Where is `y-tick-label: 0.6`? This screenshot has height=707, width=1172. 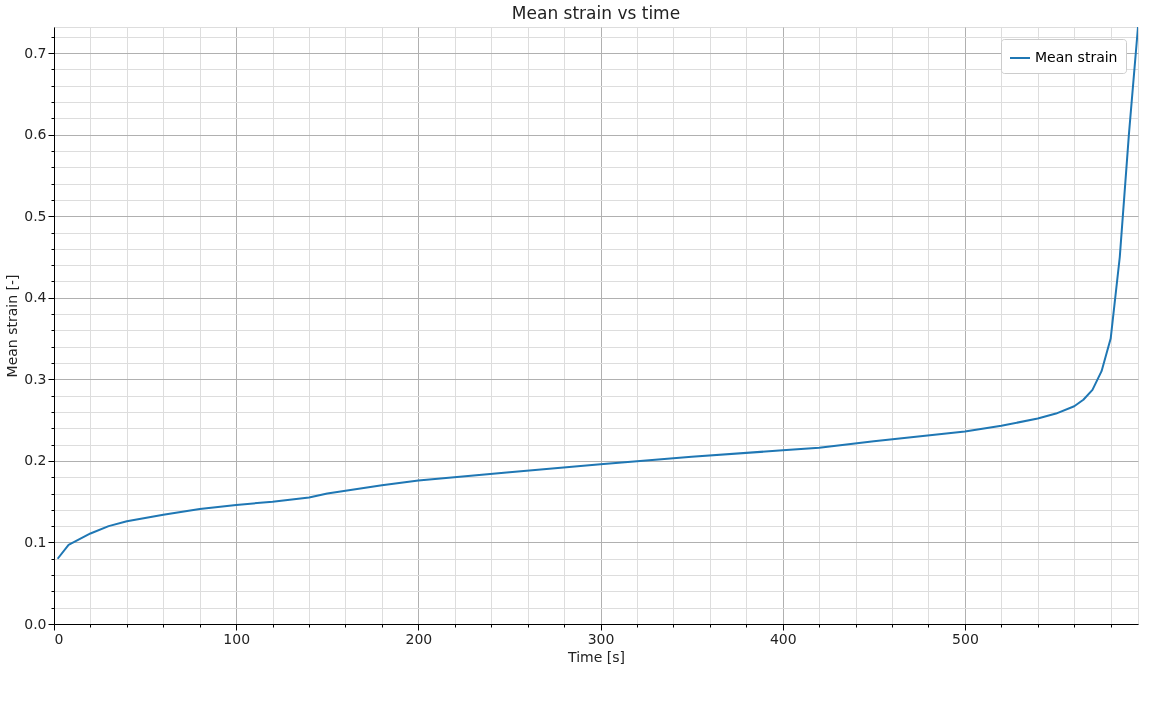 y-tick-label: 0.6 is located at coordinates (35, 134).